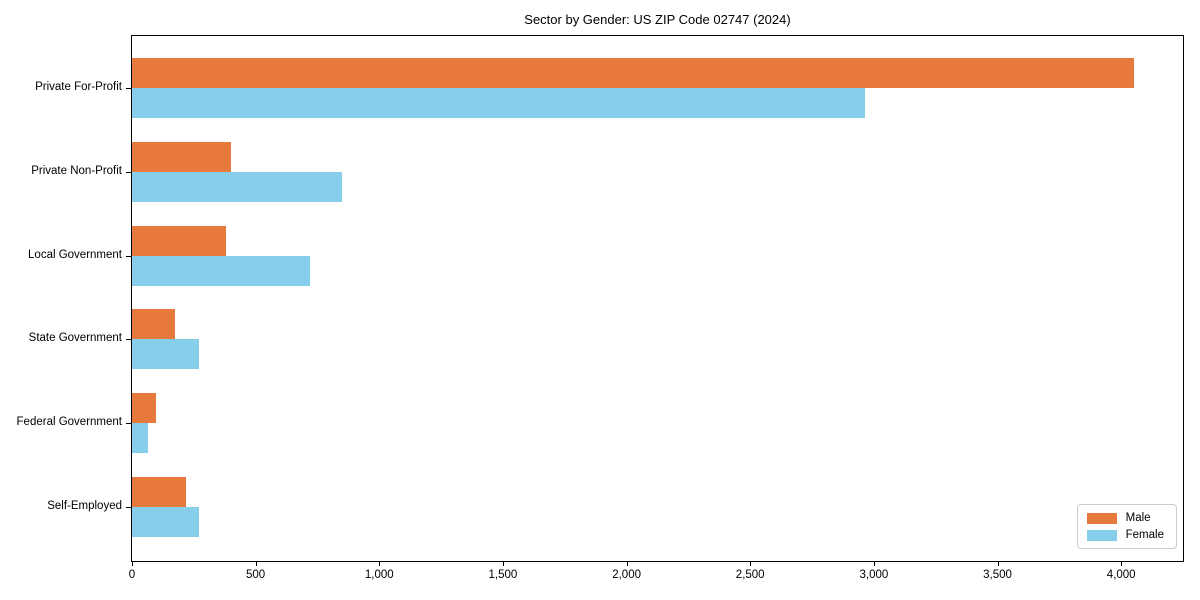  What do you see at coordinates (132, 575) in the screenshot?
I see `x-tick-label-0: 0` at bounding box center [132, 575].